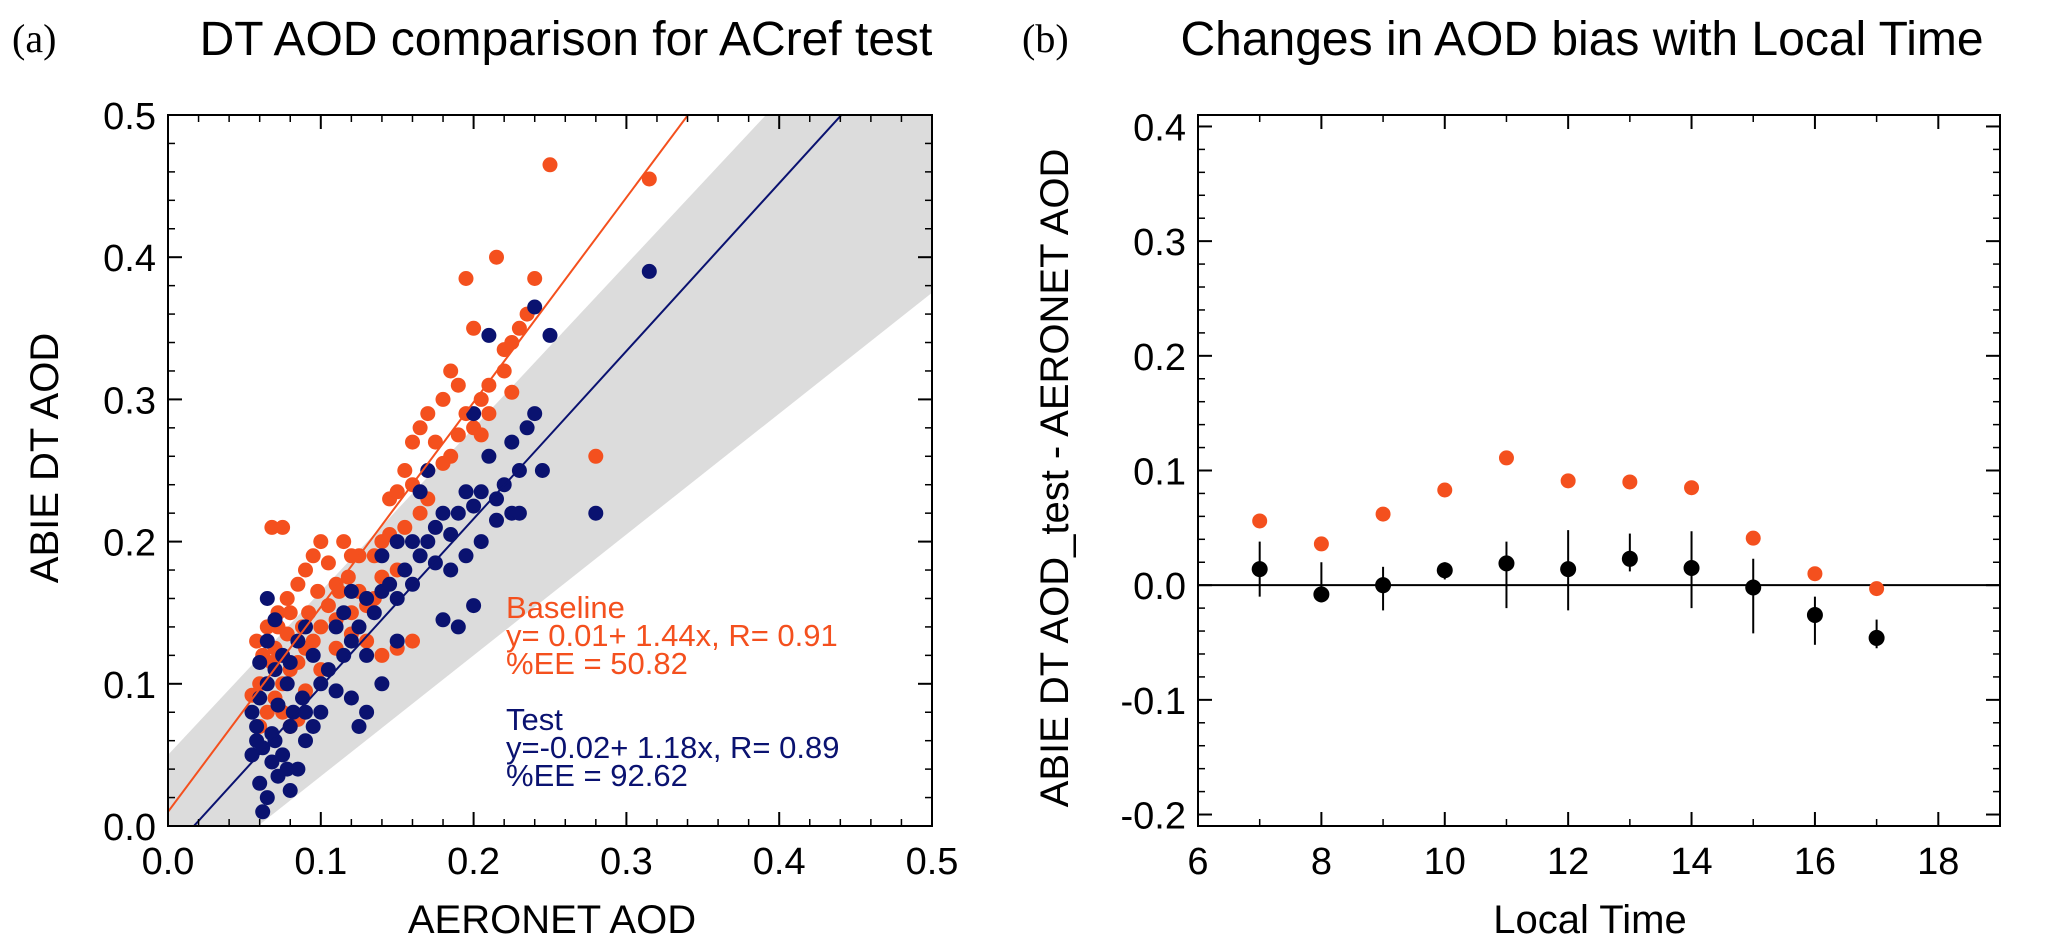 The image size is (2067, 947). What do you see at coordinates (932, 862) in the screenshot?
I see `x-tick-label: 0.5` at bounding box center [932, 862].